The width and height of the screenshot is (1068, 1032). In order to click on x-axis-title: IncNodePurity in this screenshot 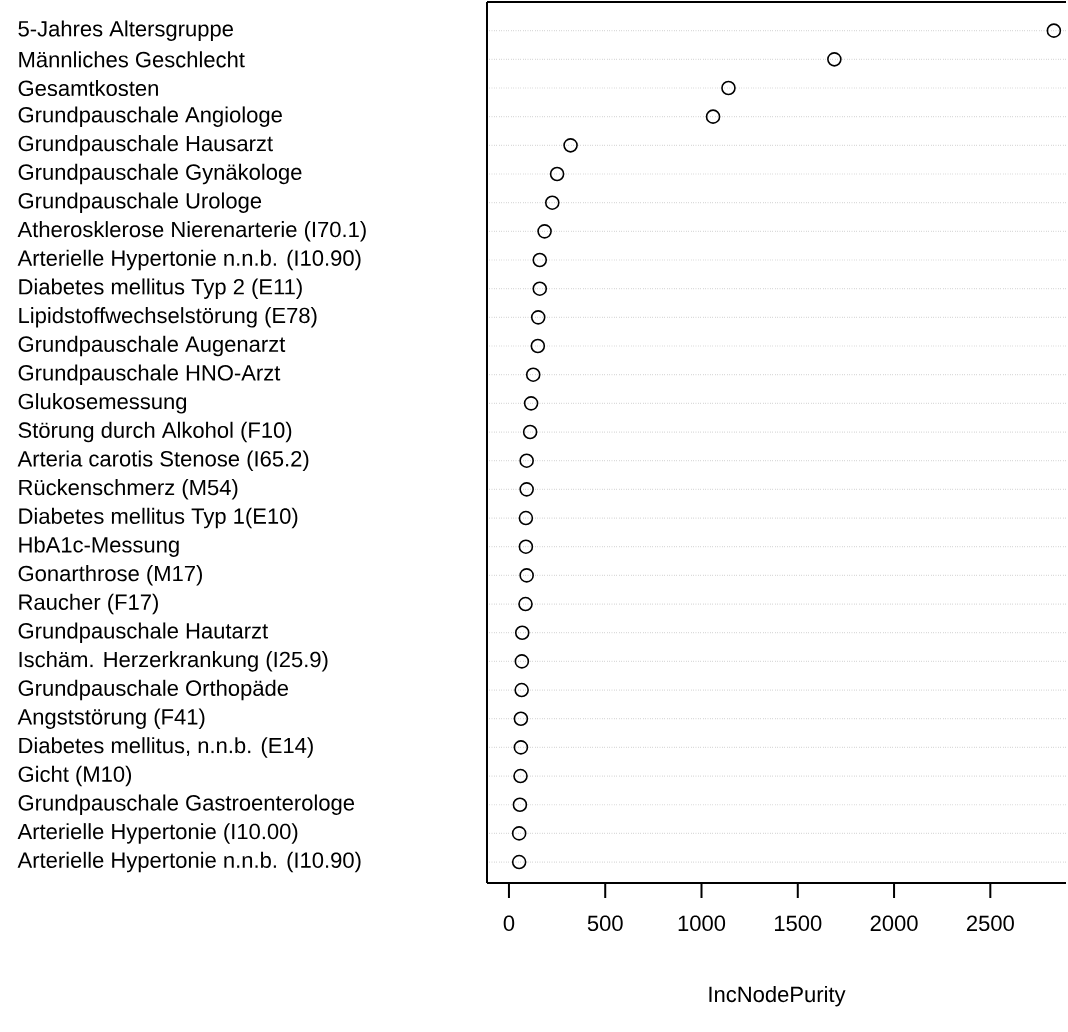, I will do `click(777, 996)`.